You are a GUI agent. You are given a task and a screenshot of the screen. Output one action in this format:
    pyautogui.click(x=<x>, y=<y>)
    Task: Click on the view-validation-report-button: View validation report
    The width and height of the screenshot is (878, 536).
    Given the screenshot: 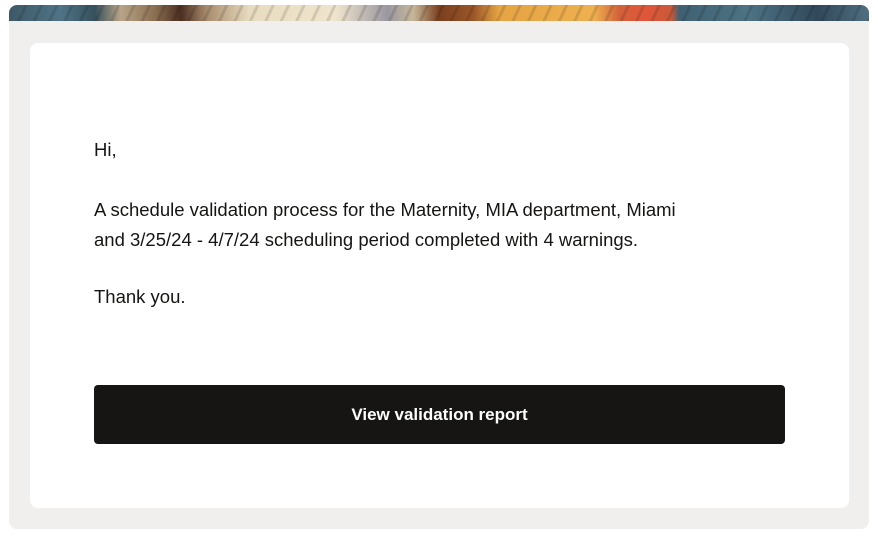 What is the action you would take?
    pyautogui.click(x=439, y=414)
    